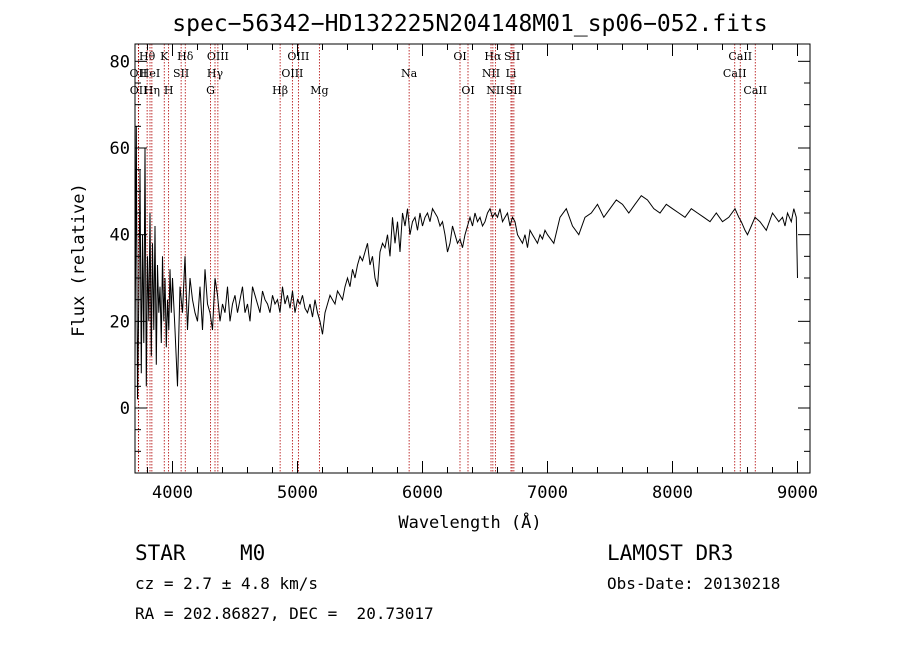  What do you see at coordinates (469, 522) in the screenshot?
I see `x-axis-label: Wavelength (Å)` at bounding box center [469, 522].